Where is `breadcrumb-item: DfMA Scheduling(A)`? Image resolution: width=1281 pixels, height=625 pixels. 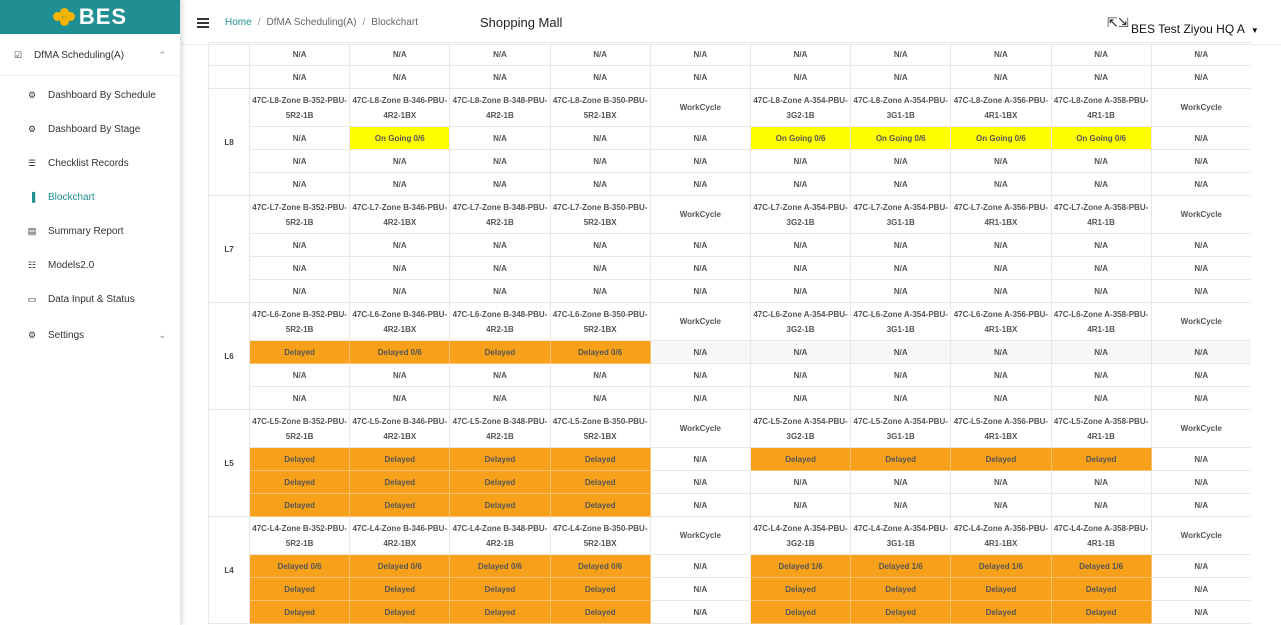
breadcrumb-item: DfMA Scheduling(A) is located at coordinates (311, 22).